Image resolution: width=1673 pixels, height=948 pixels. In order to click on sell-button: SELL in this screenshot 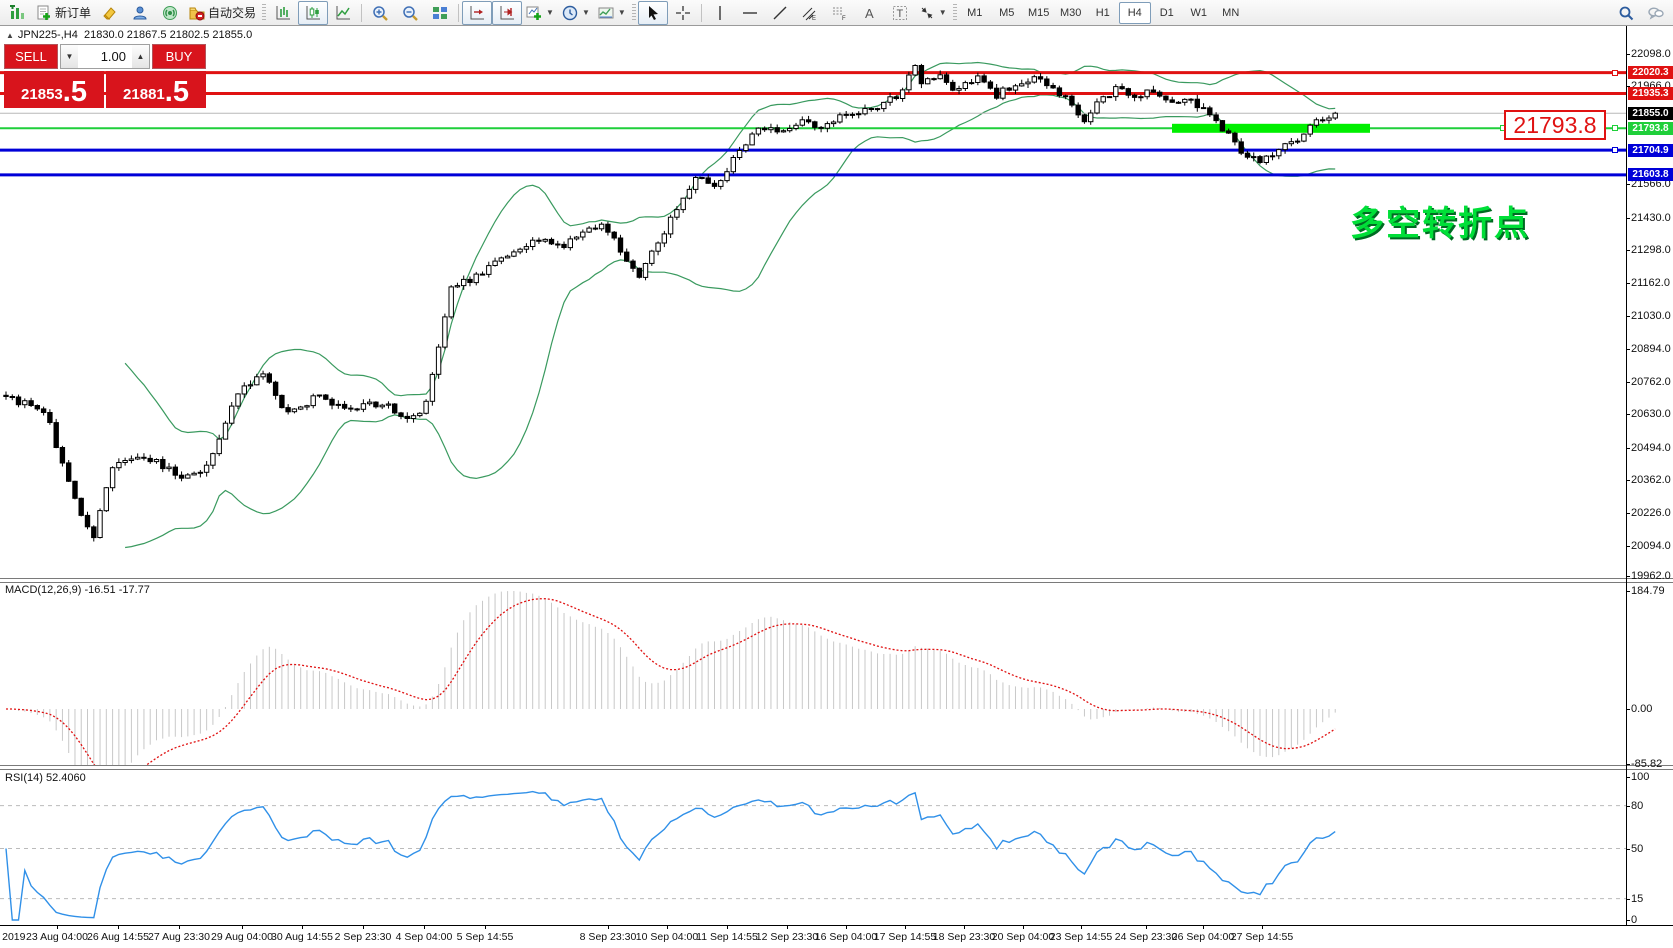, I will do `click(31, 56)`.